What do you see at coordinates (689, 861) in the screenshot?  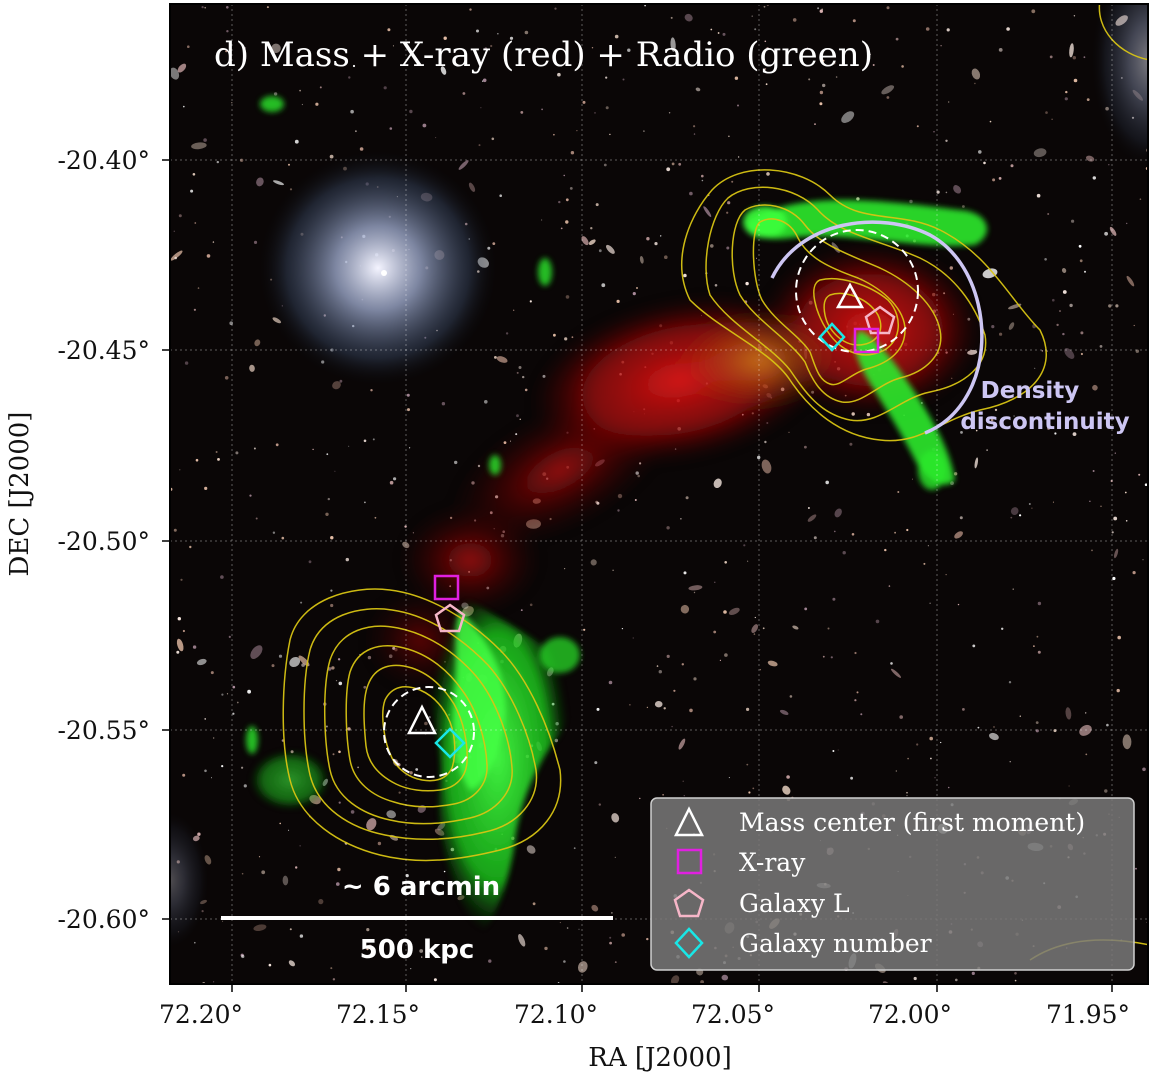 I see `legend-square-icon` at bounding box center [689, 861].